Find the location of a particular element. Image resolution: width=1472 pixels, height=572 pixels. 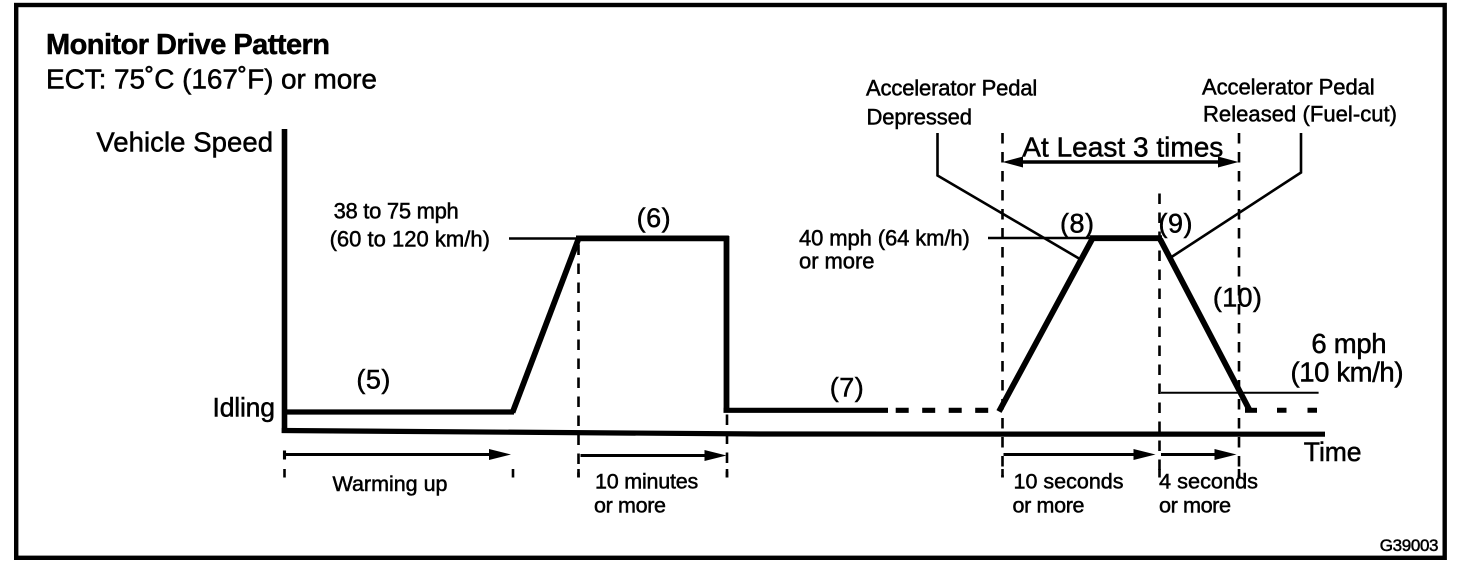

svg-text: Vehicle Speed is located at coordinates (184, 142).